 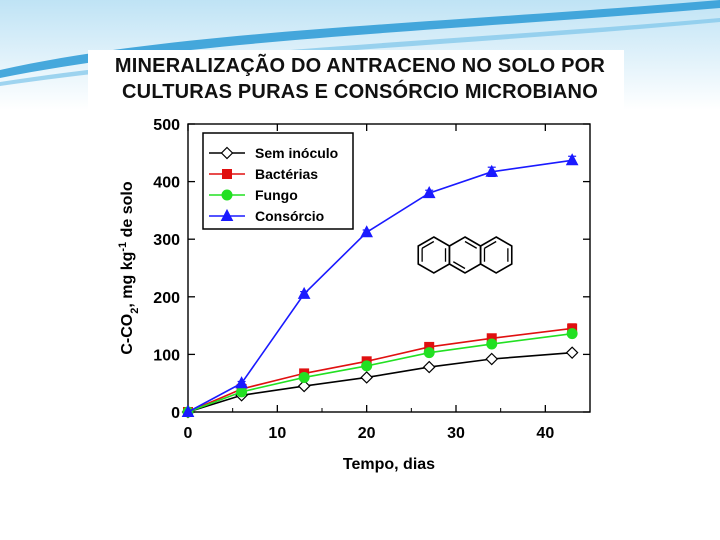 I want to click on legend-label: Consórcio, so click(x=289, y=216).